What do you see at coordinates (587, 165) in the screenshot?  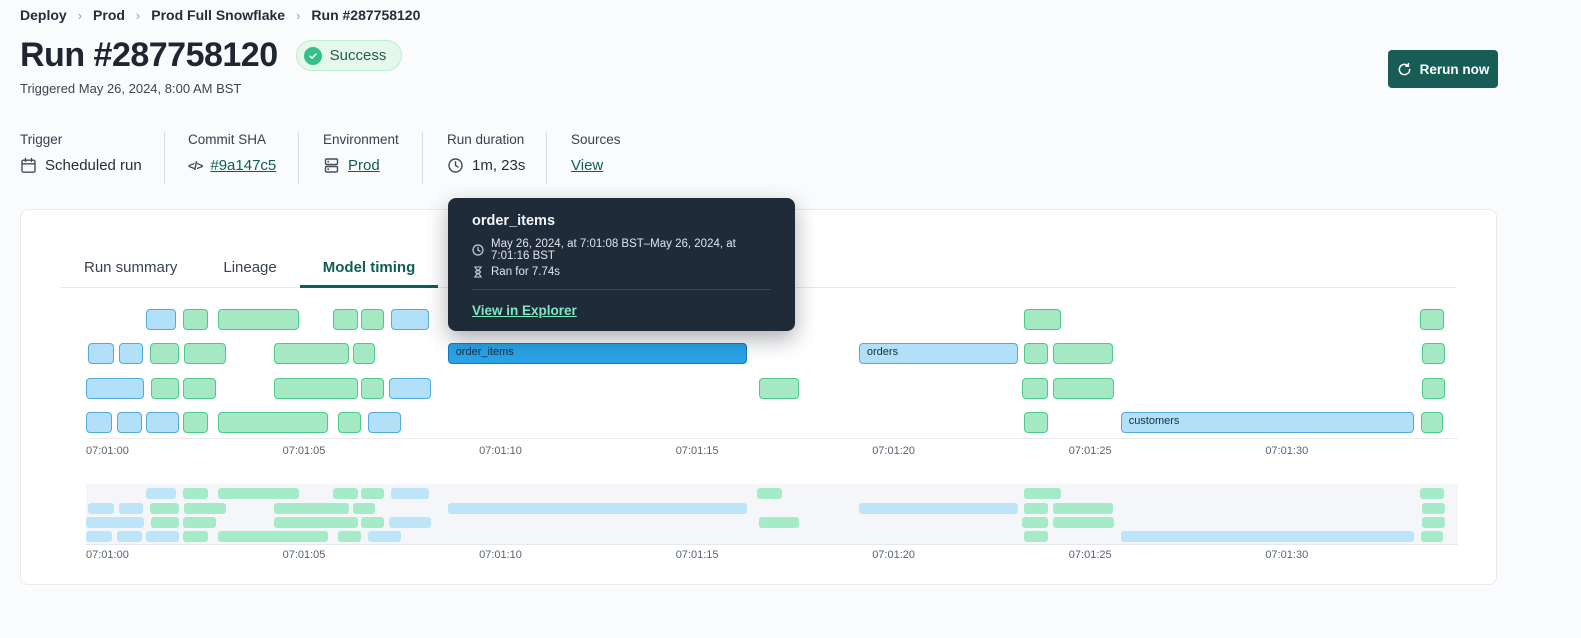 I see `sources-view-link: View` at bounding box center [587, 165].